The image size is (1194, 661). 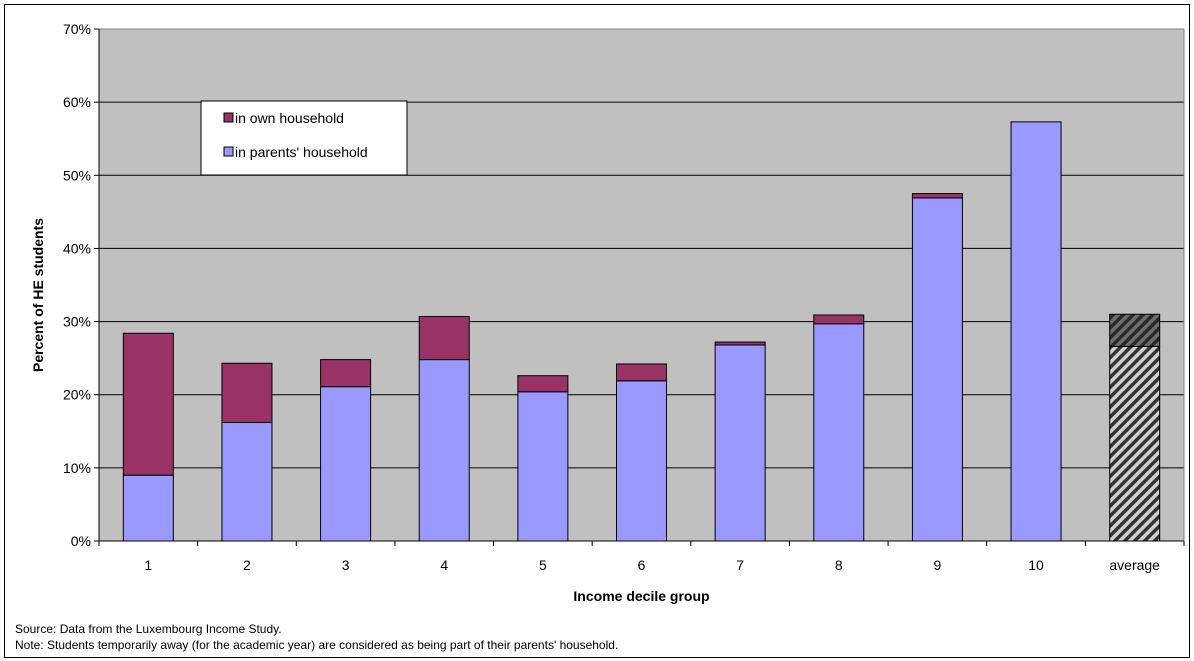 I want to click on legend: in own household in parents' household, so click(x=304, y=138).